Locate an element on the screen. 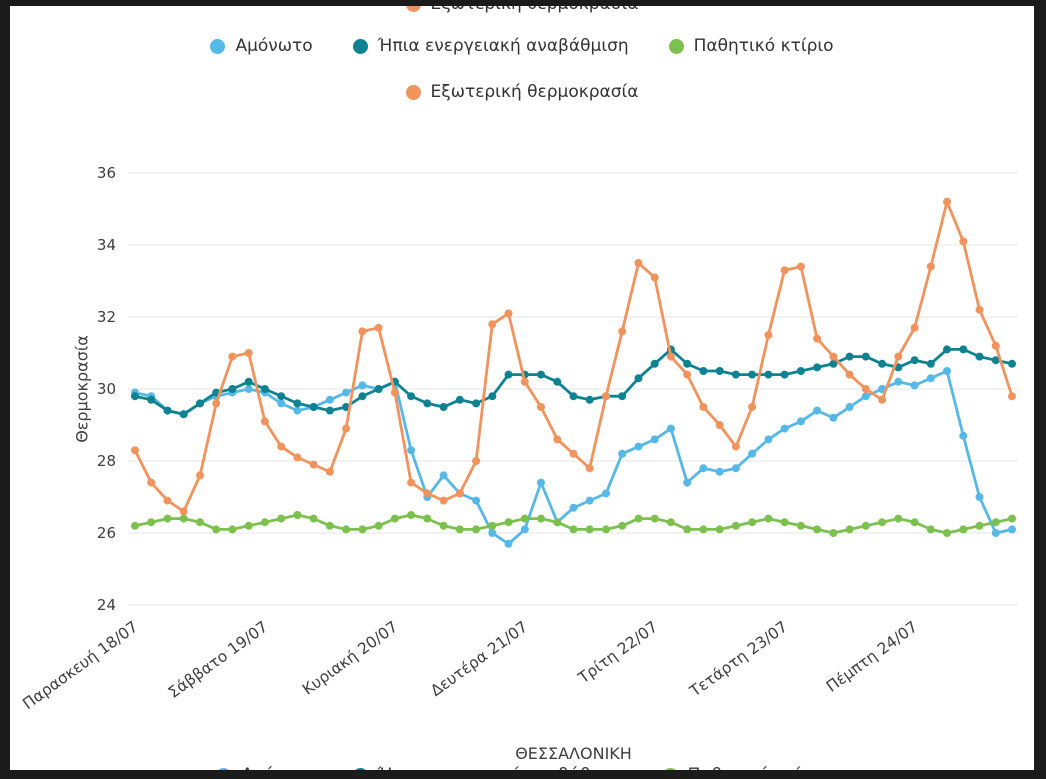 The height and width of the screenshot is (779, 1046). legend-item-exoteriki-thermokrasia: Εξωτερική θερμοκρασία is located at coordinates (522, 92).